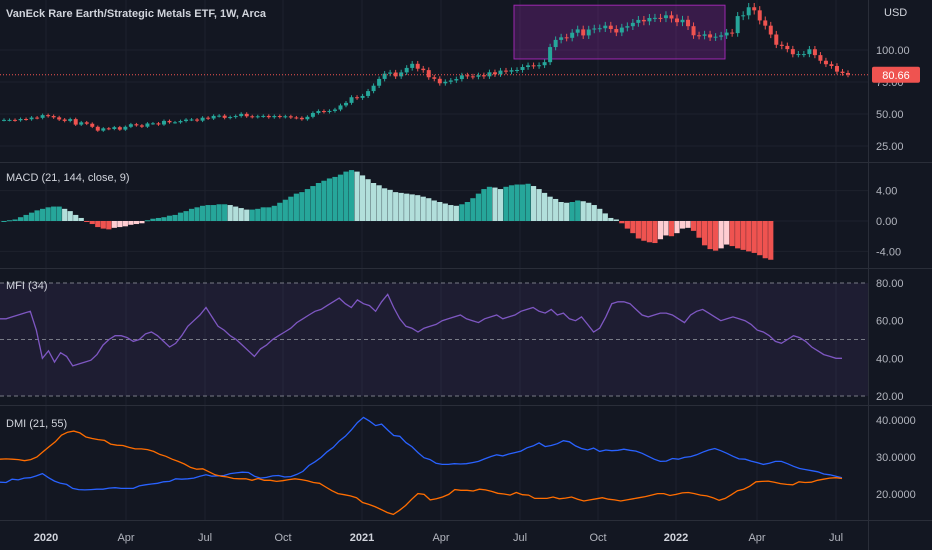 This screenshot has height=550, width=932. Describe the element at coordinates (890, 322) in the screenshot. I see `mfi-tick: 60.00` at that location.